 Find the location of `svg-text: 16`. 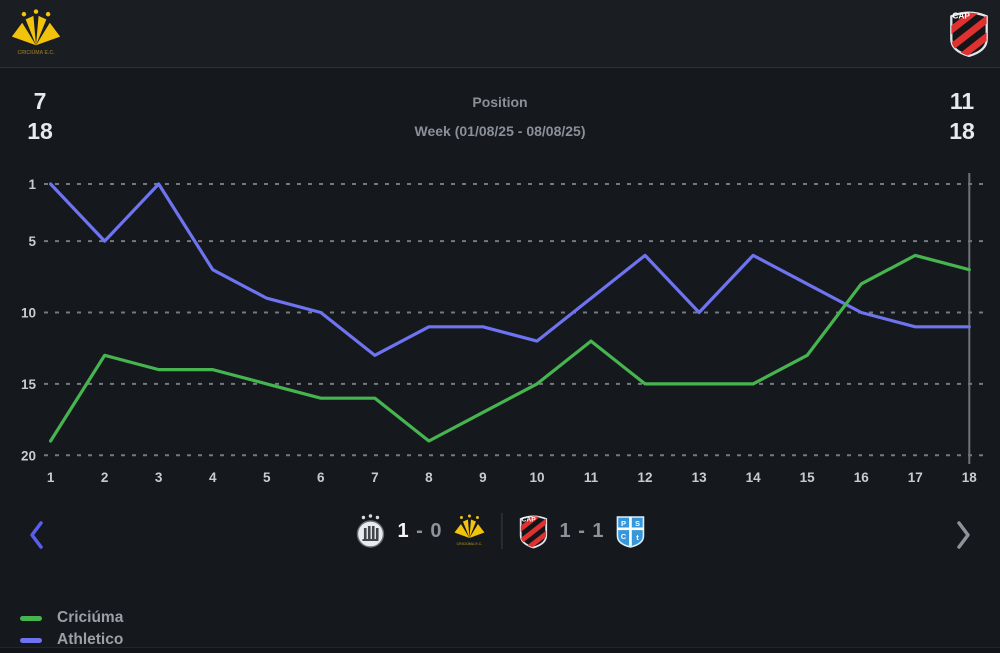

svg-text: 16 is located at coordinates (862, 477).